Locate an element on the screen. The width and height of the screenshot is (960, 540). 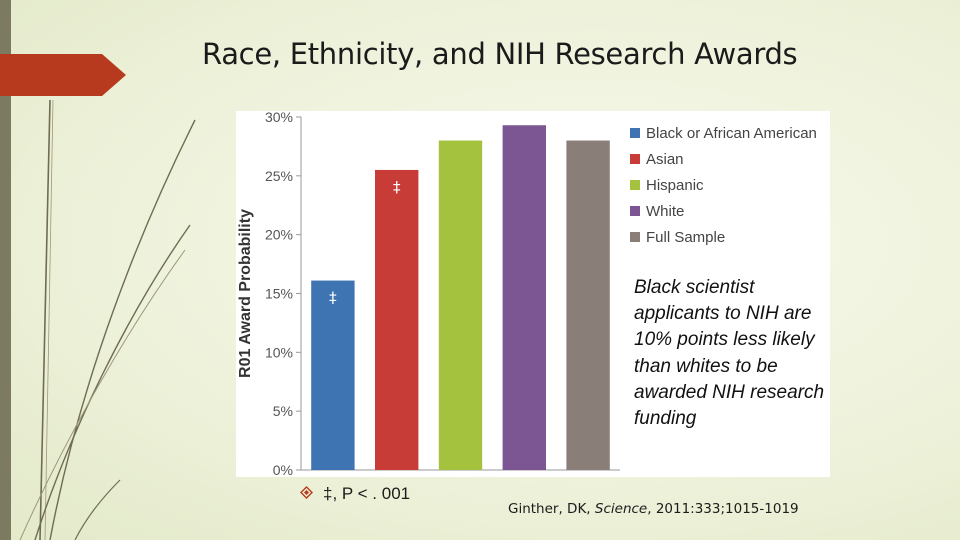
citation: Ginther, DK, Science, 2011:333;1015-1019 is located at coordinates (653, 509).